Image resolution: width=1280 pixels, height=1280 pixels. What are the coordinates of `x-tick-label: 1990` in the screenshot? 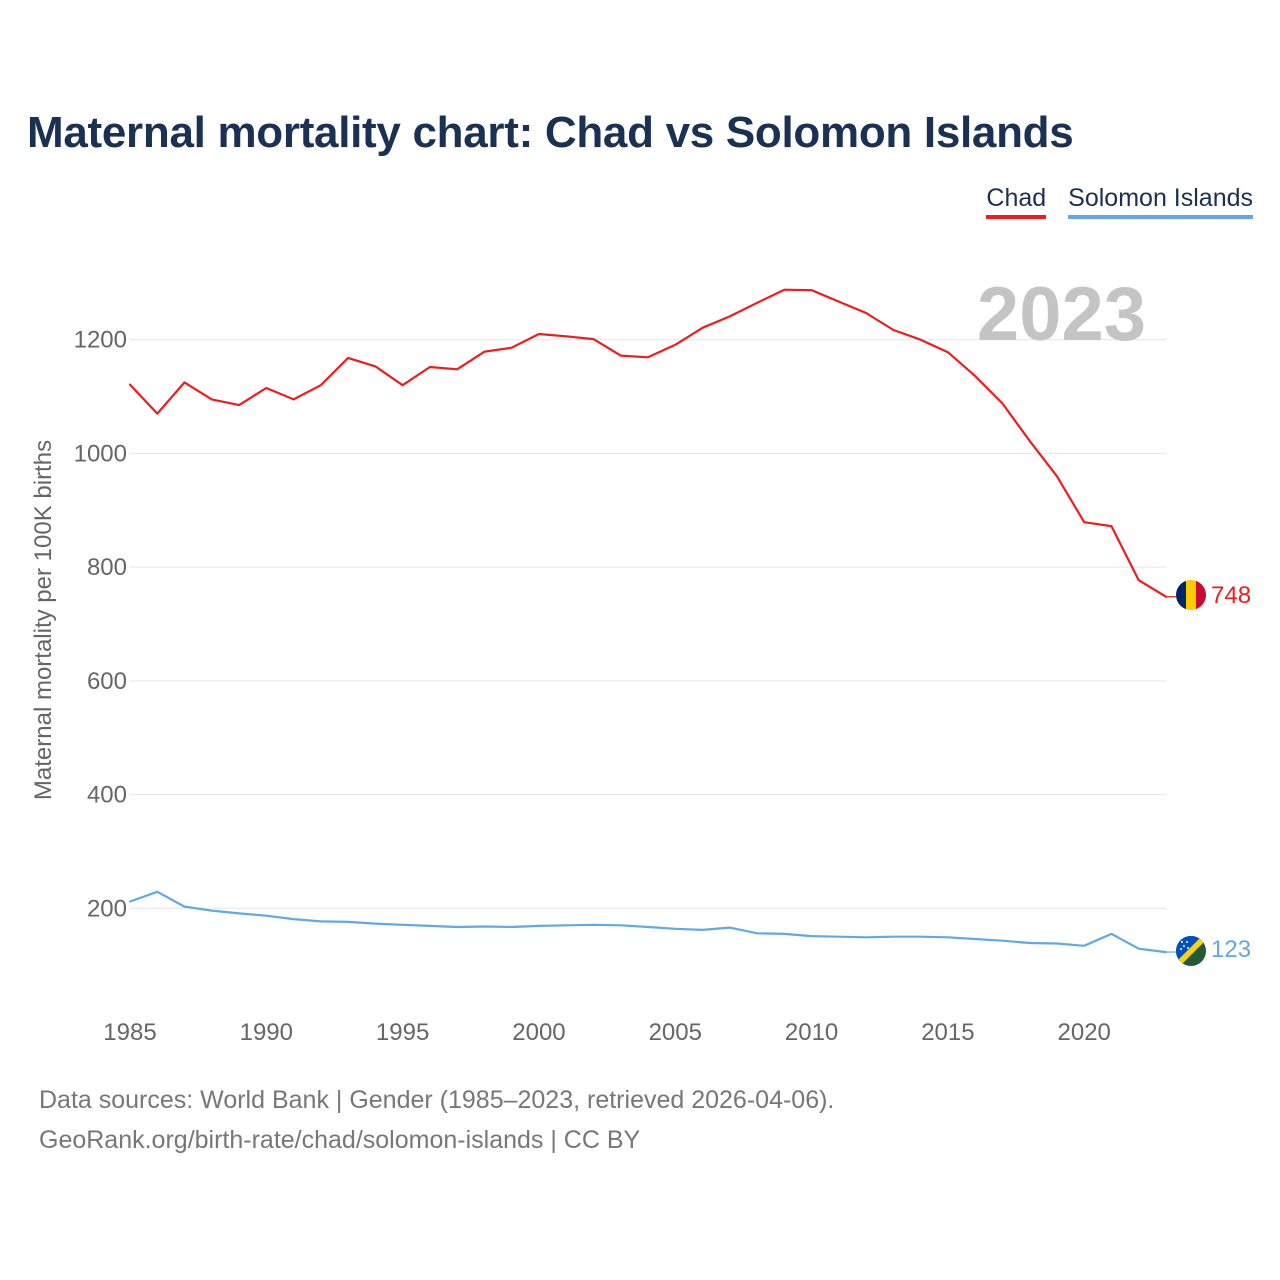 It's located at (266, 1032).